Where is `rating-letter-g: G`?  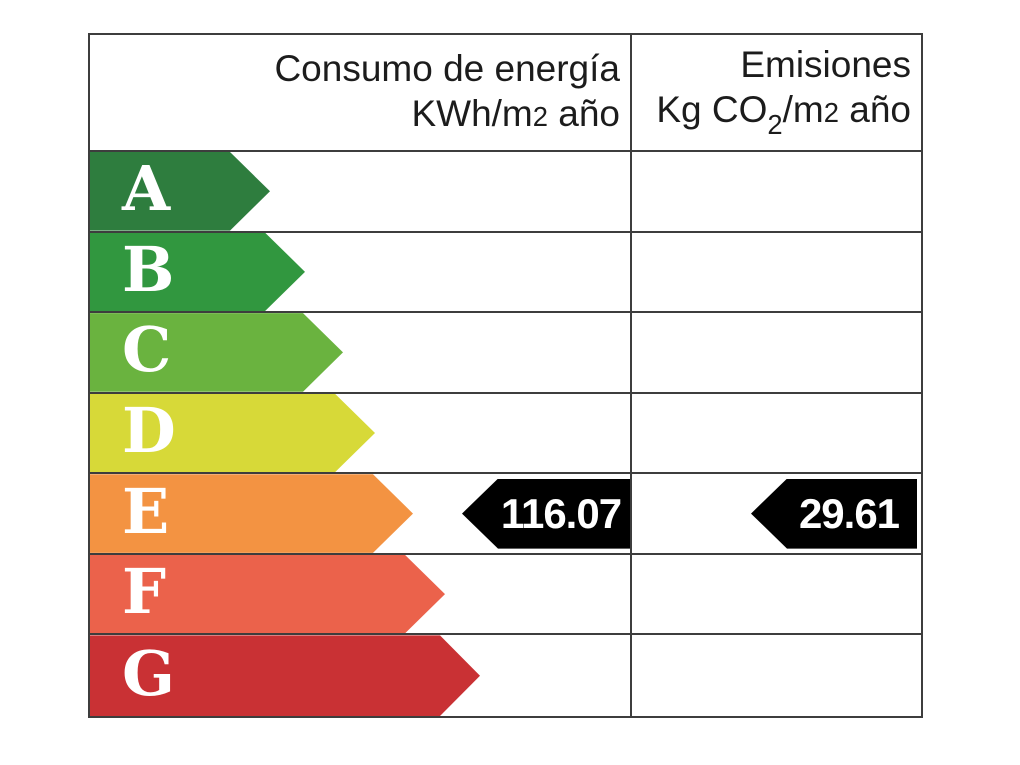 rating-letter-g: G is located at coordinates (148, 673).